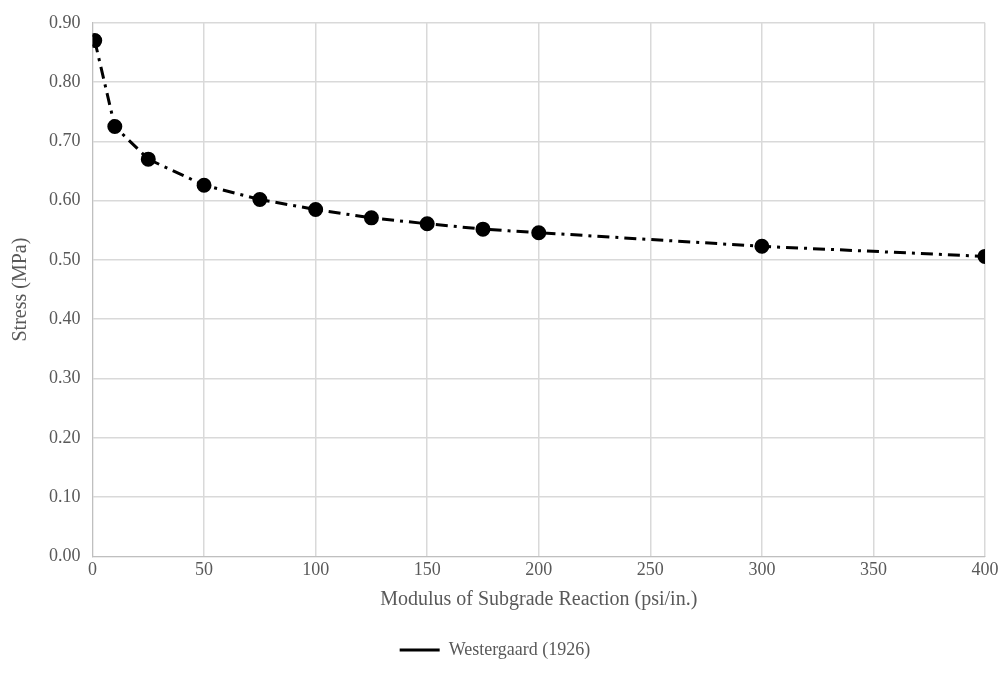  What do you see at coordinates (427, 568) in the screenshot?
I see `x-tick-label: 150` at bounding box center [427, 568].